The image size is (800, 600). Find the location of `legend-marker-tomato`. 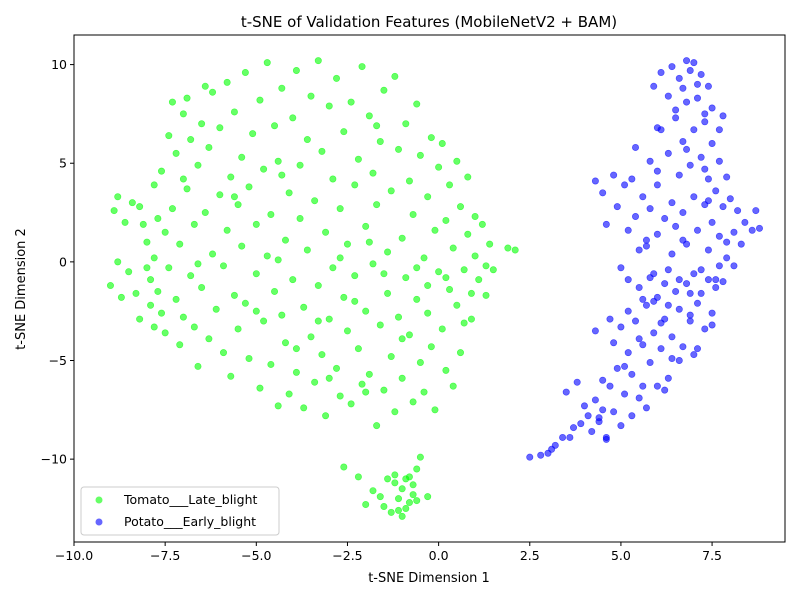

legend-marker-tomato is located at coordinates (99, 500).